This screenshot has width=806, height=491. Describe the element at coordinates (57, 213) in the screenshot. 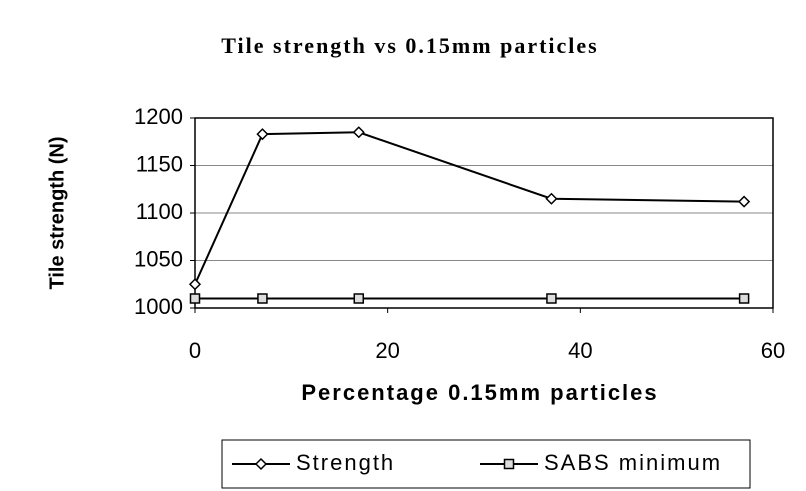

I see `y-axis-label: Tile strength (N)` at that location.